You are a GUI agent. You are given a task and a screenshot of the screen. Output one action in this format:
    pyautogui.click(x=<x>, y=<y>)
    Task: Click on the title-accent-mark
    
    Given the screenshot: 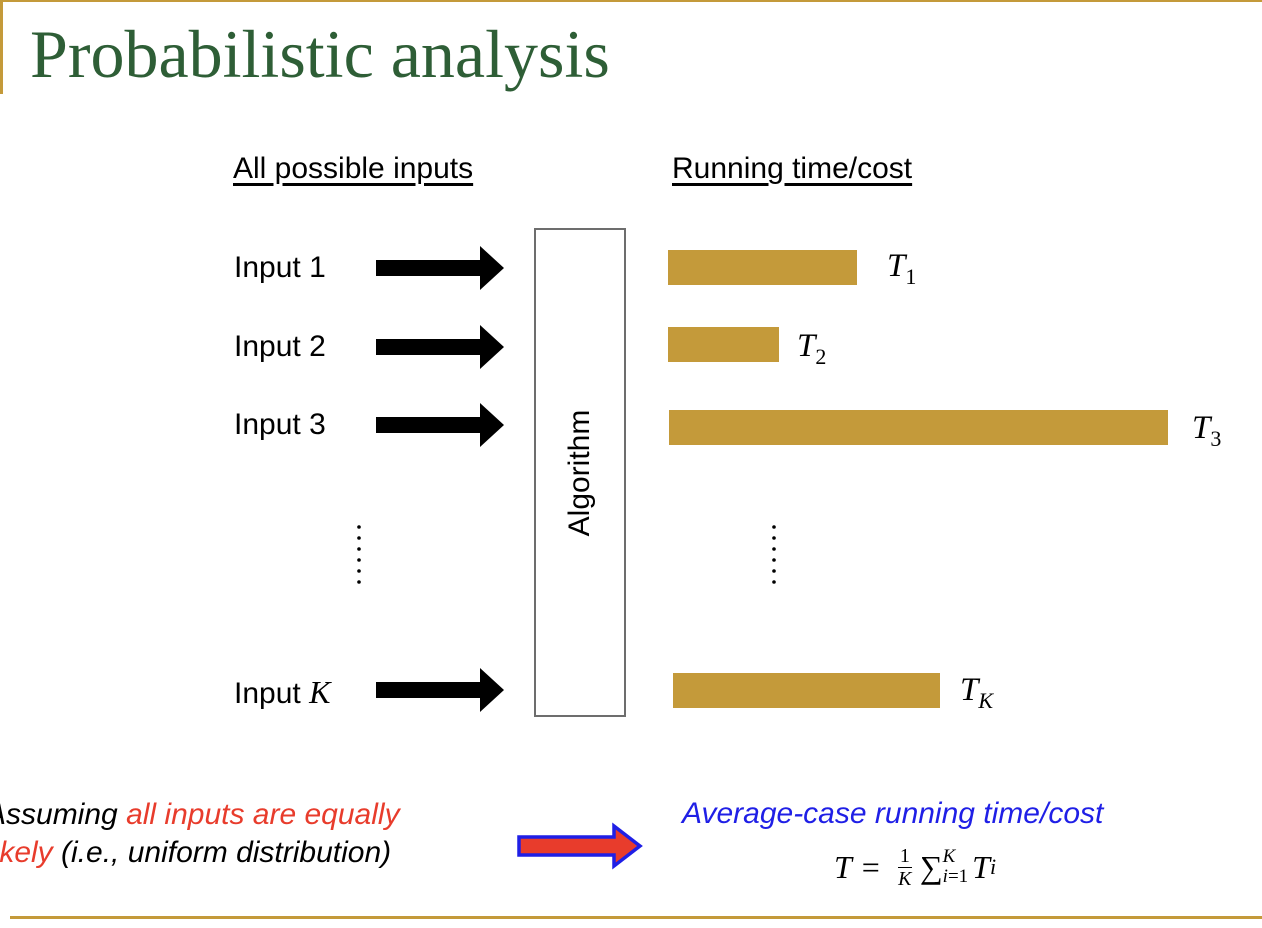 What is the action you would take?
    pyautogui.click(x=1, y=48)
    